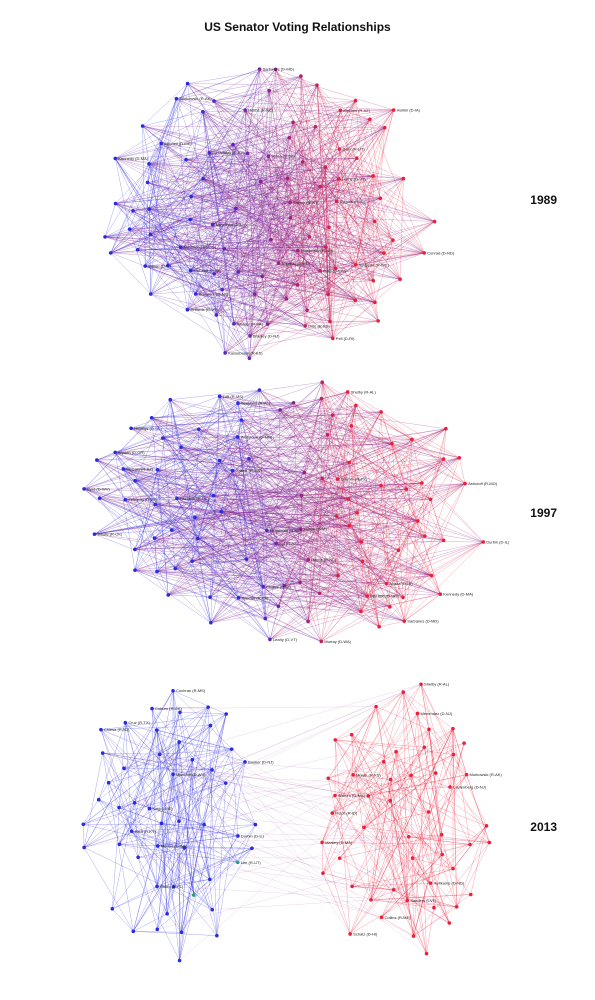 The width and height of the screenshot is (595, 1000). Describe the element at coordinates (441, 252) in the screenshot. I see `senator-label: Conrad (D-ND)` at that location.